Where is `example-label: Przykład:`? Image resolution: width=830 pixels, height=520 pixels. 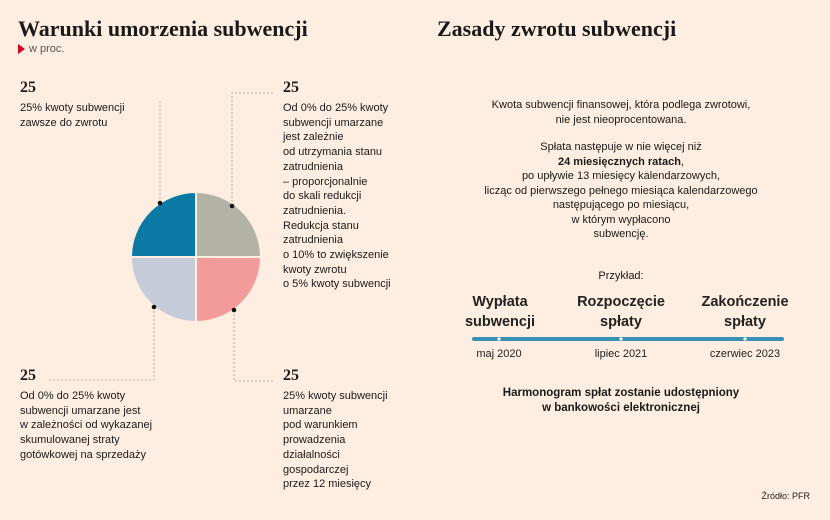 example-label: Przykład: is located at coordinates (621, 276).